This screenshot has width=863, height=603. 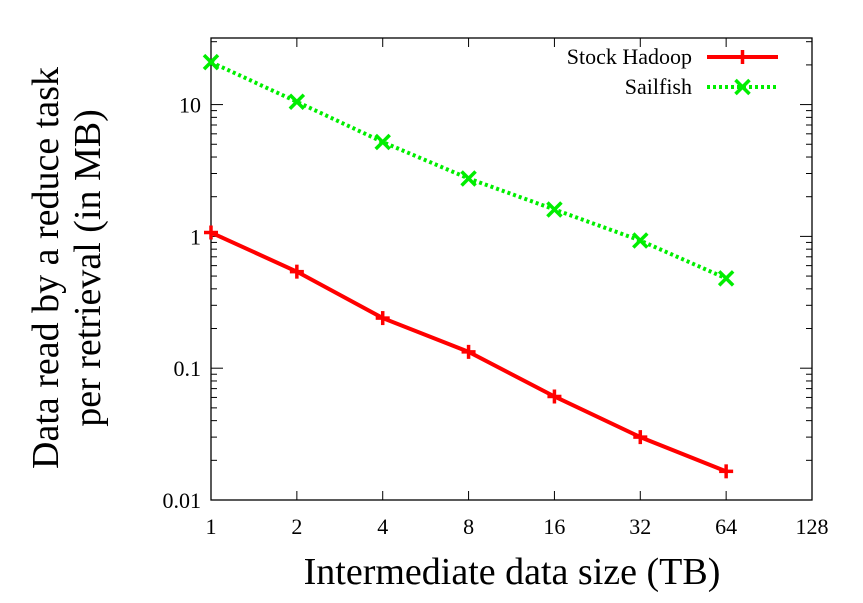 I want to click on x-axis-title: Intermediate data size (TB), so click(x=512, y=572).